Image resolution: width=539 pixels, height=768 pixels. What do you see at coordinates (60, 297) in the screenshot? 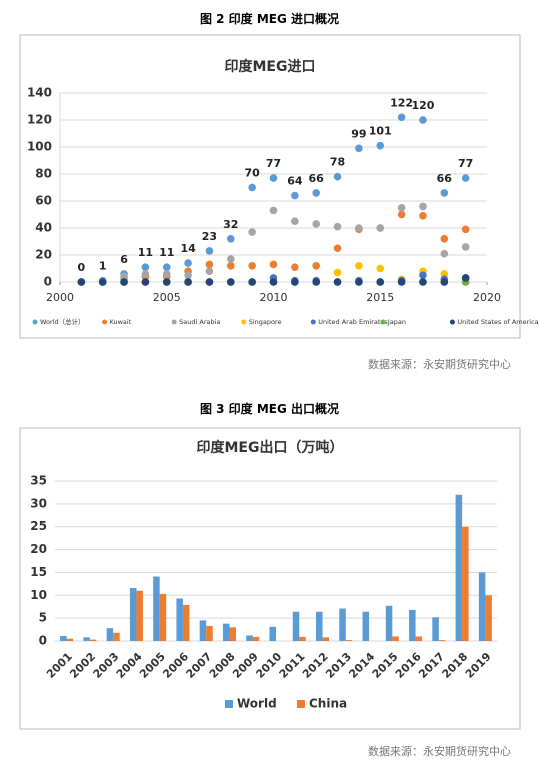
I see `x-tick-label: 2000` at bounding box center [60, 297].